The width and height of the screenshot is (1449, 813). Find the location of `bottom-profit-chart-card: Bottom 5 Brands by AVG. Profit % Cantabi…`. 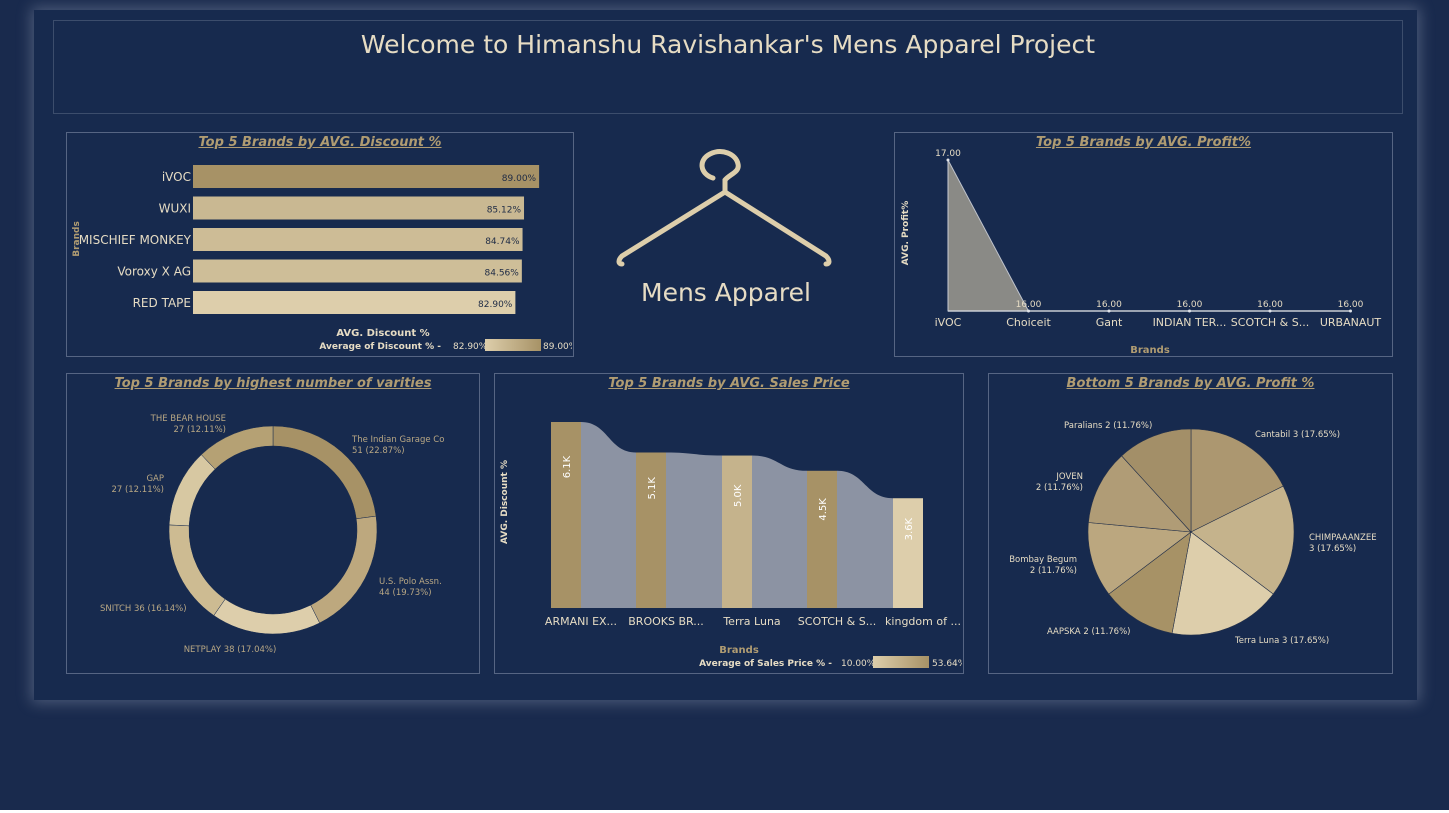

bottom-profit-chart-card: Bottom 5 Brands by AVG. Profit % Cantabi… is located at coordinates (1190, 523).